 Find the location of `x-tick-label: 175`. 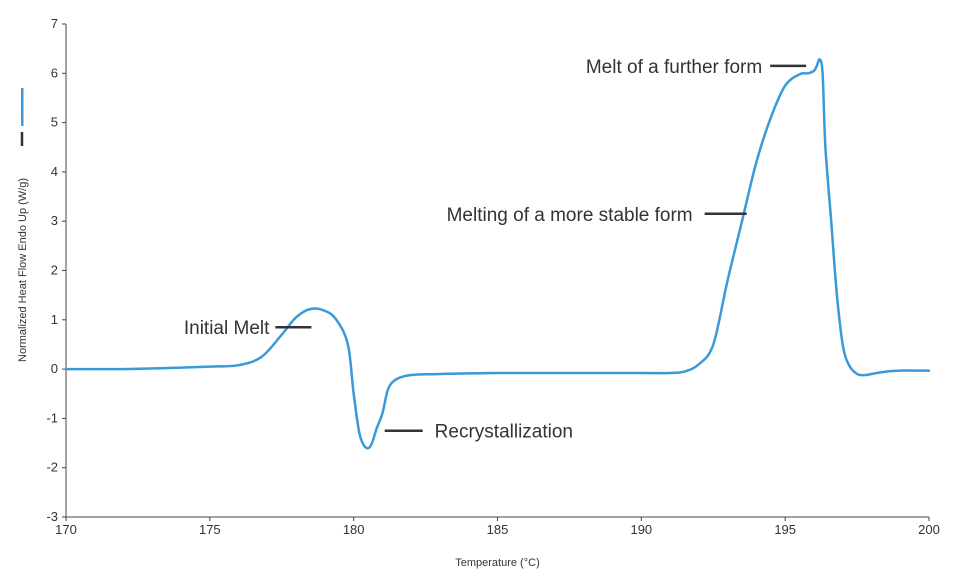

x-tick-label: 175 is located at coordinates (210, 529).